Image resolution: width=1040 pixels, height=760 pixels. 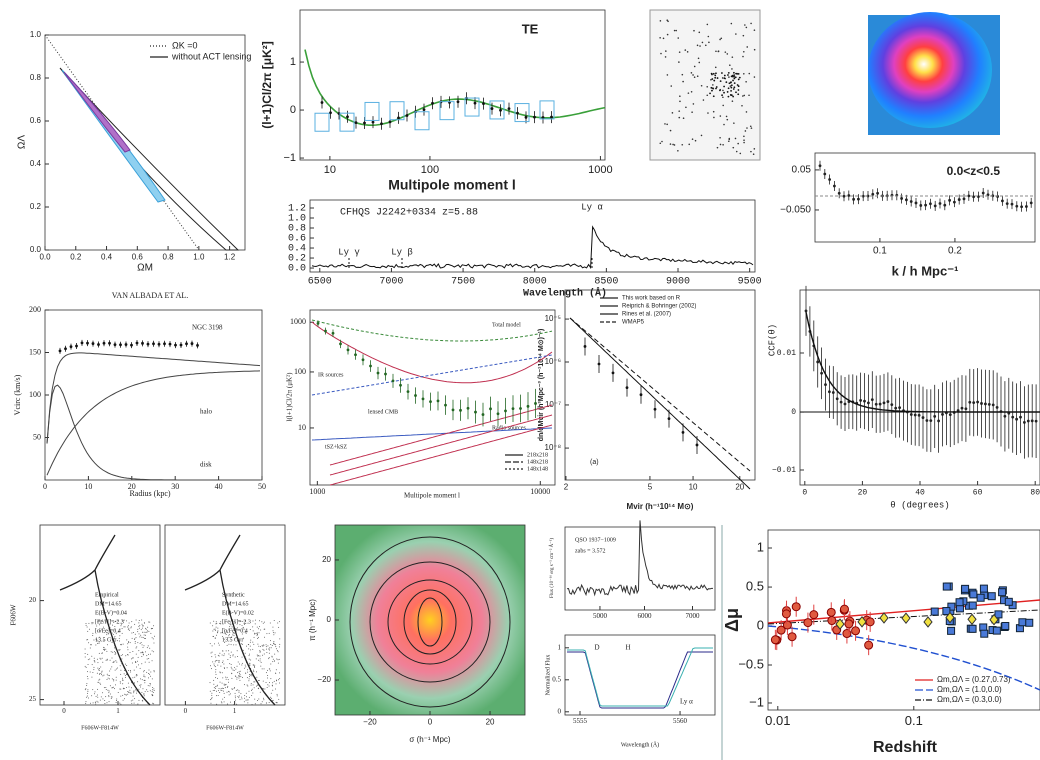 What do you see at coordinates (772, 340) in the screenshot?
I see `y-axis-label: CCF(θ)` at bounding box center [772, 340].